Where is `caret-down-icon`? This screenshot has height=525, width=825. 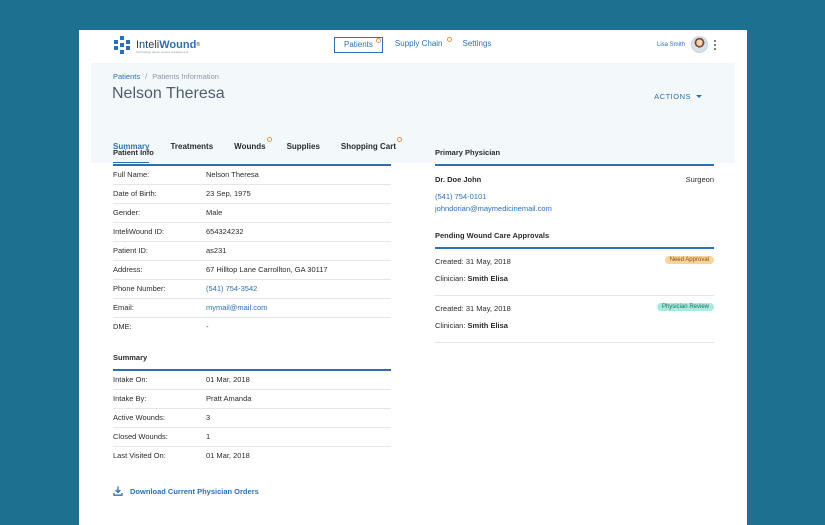
caret-down-icon is located at coordinates (699, 96).